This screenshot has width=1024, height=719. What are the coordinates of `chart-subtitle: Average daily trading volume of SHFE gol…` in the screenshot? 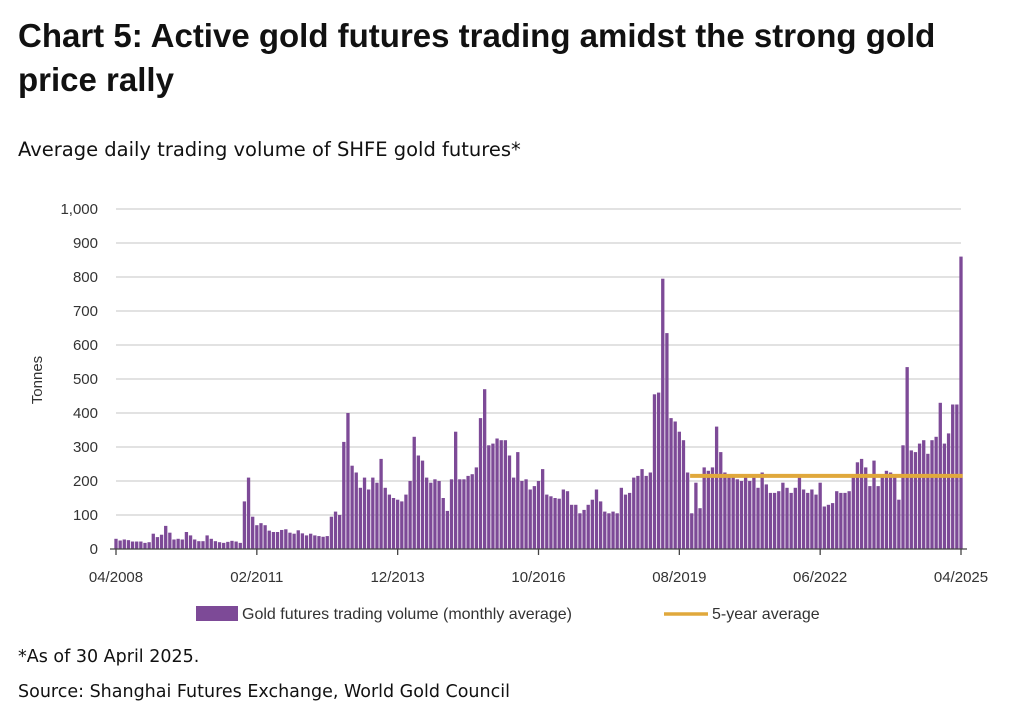 It's located at (269, 149).